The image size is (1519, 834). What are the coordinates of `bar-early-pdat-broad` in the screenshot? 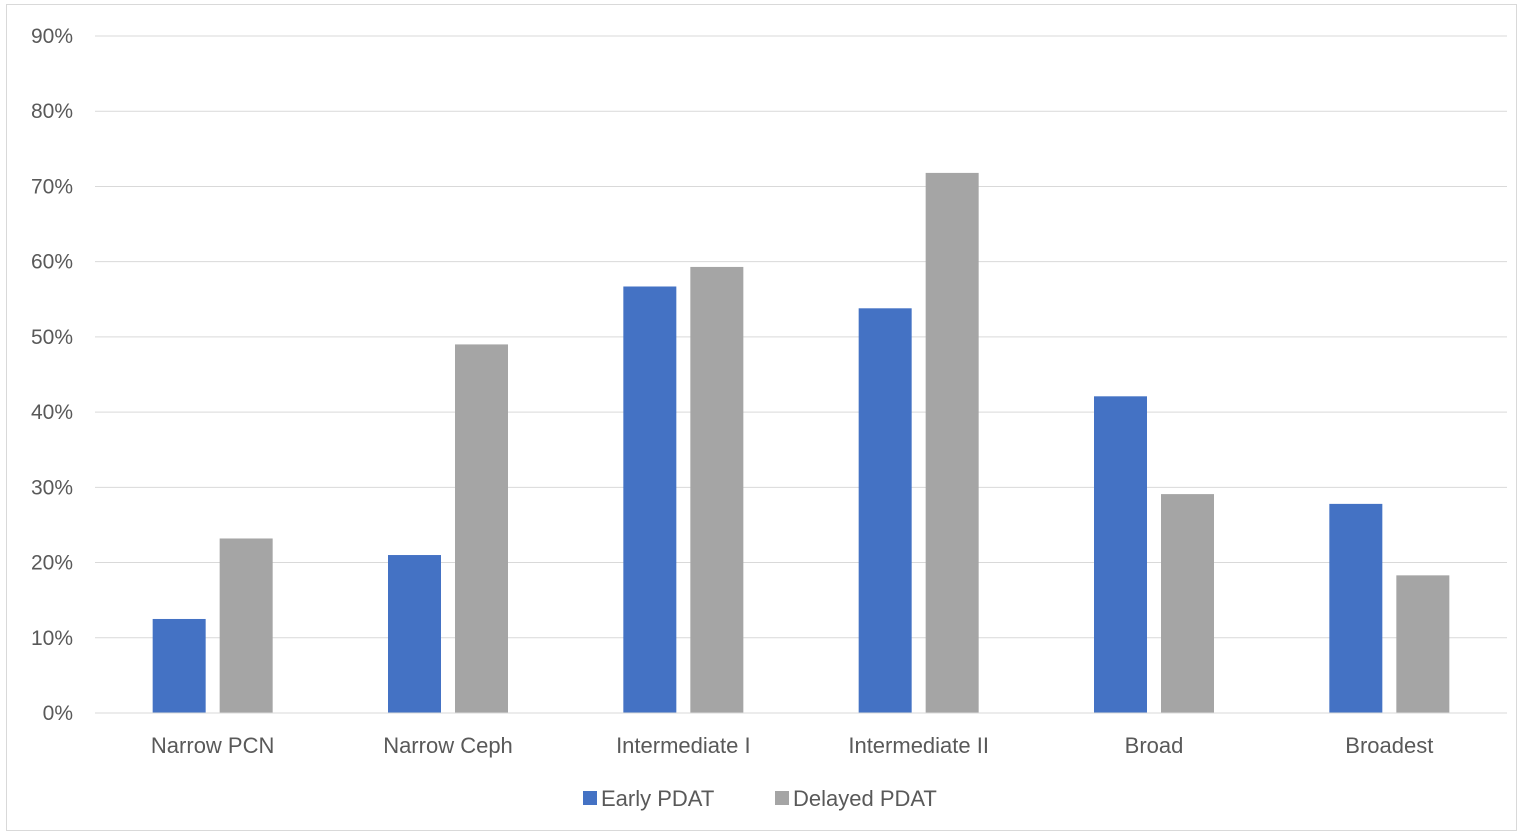 It's located at (1120, 554).